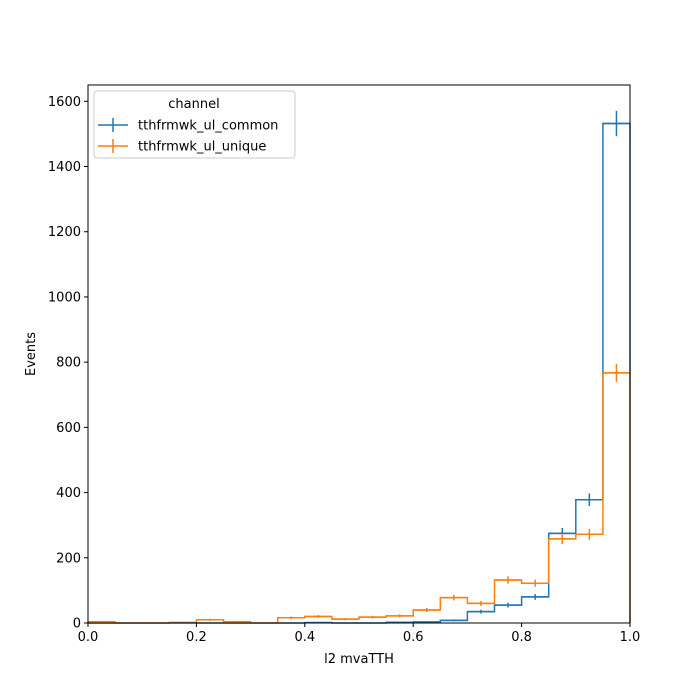 The width and height of the screenshot is (700, 700). What do you see at coordinates (64, 167) in the screenshot?
I see `y-tick-label: 1400` at bounding box center [64, 167].